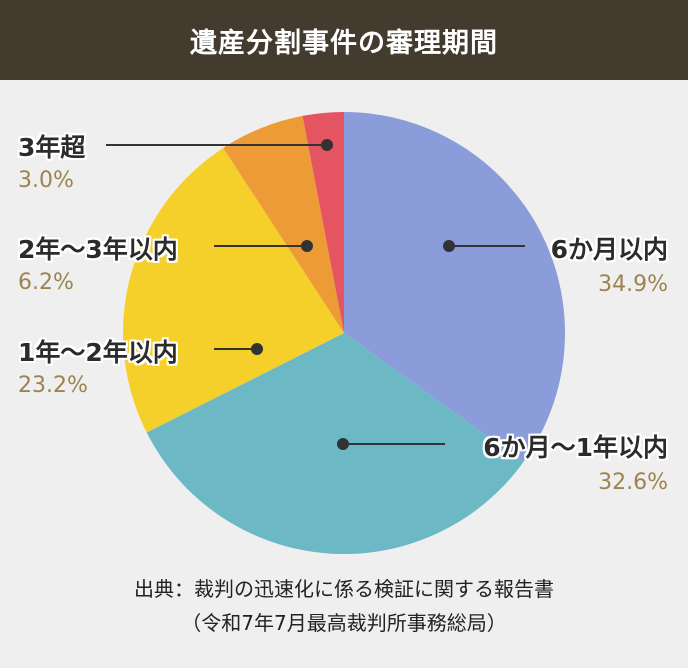 The image size is (688, 668). What do you see at coordinates (46, 282) in the screenshot?
I see `pct-2y-3y: 6.2%` at bounding box center [46, 282].